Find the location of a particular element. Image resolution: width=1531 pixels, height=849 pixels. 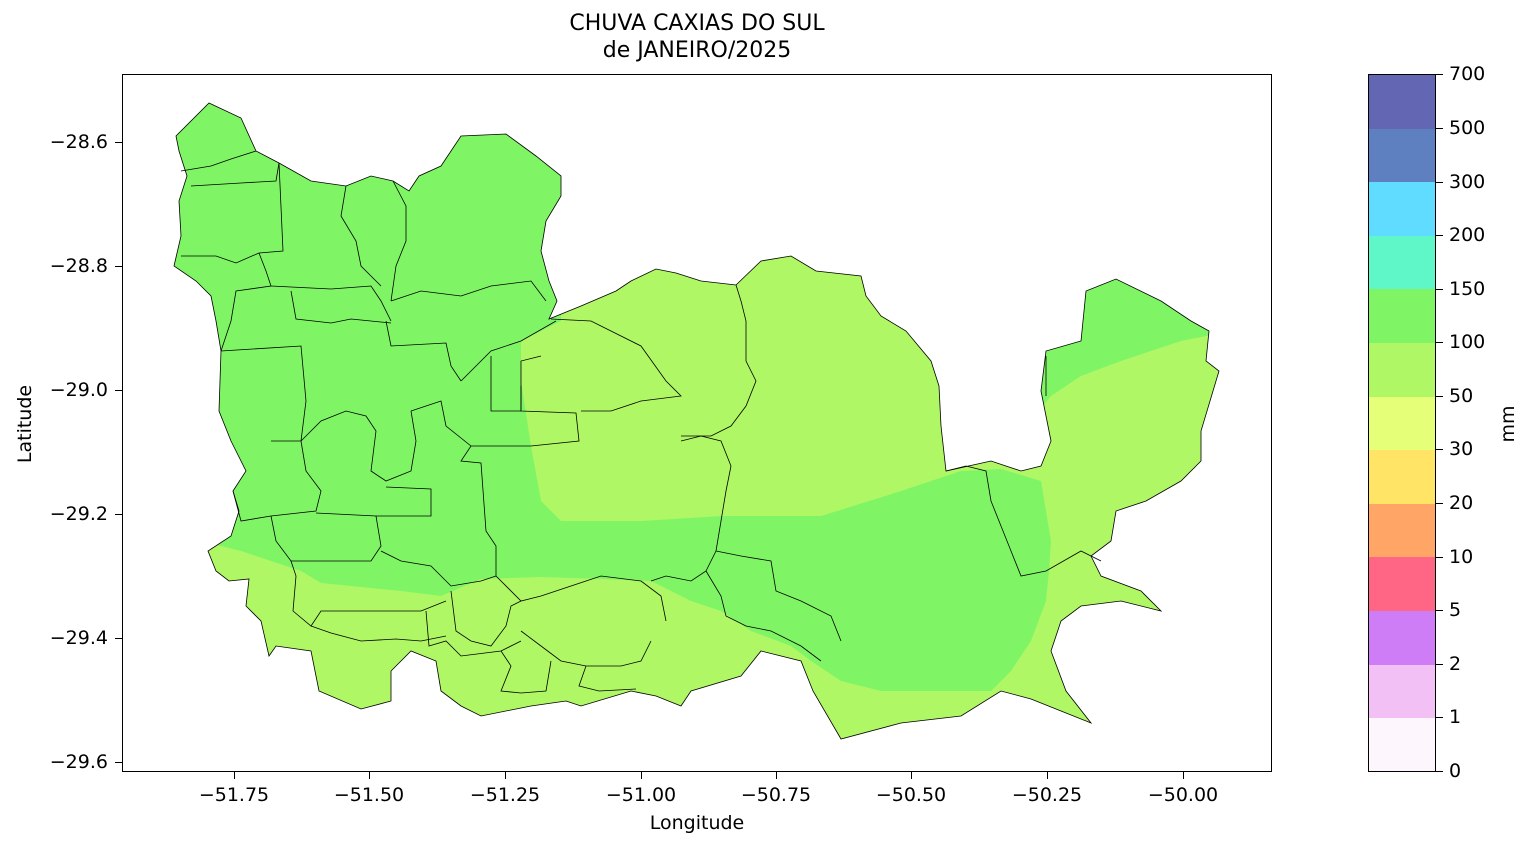

x-tick-label: −51.25 is located at coordinates (505, 795).